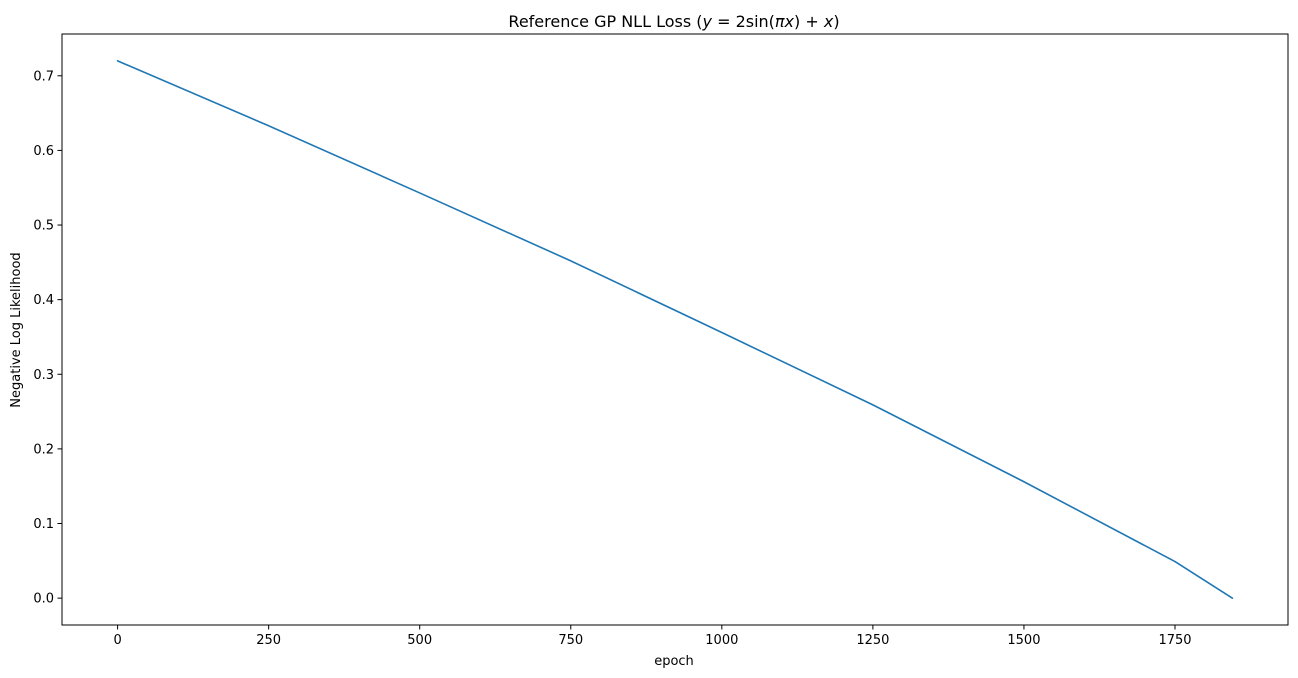  What do you see at coordinates (674, 661) in the screenshot?
I see `x-axis-label: epoch` at bounding box center [674, 661].